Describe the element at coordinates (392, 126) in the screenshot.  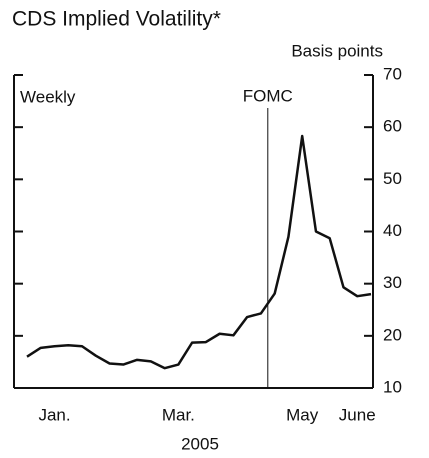
I see `y-tick-label: 60` at that location.